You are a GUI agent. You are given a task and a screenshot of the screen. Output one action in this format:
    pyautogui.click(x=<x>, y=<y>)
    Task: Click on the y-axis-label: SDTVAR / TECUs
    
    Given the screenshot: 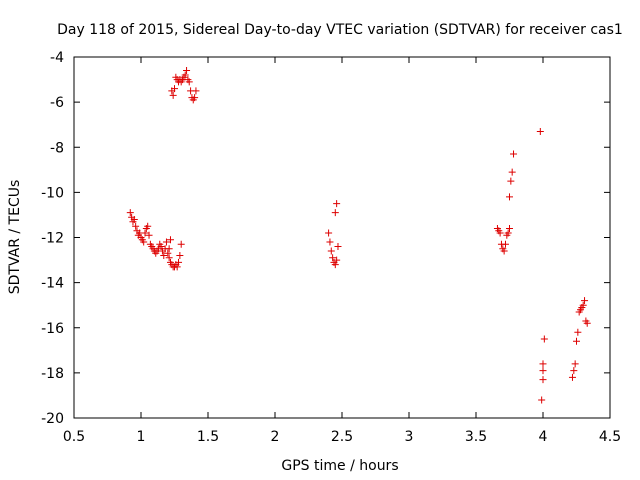 What is the action you would take?
    pyautogui.click(x=15, y=237)
    